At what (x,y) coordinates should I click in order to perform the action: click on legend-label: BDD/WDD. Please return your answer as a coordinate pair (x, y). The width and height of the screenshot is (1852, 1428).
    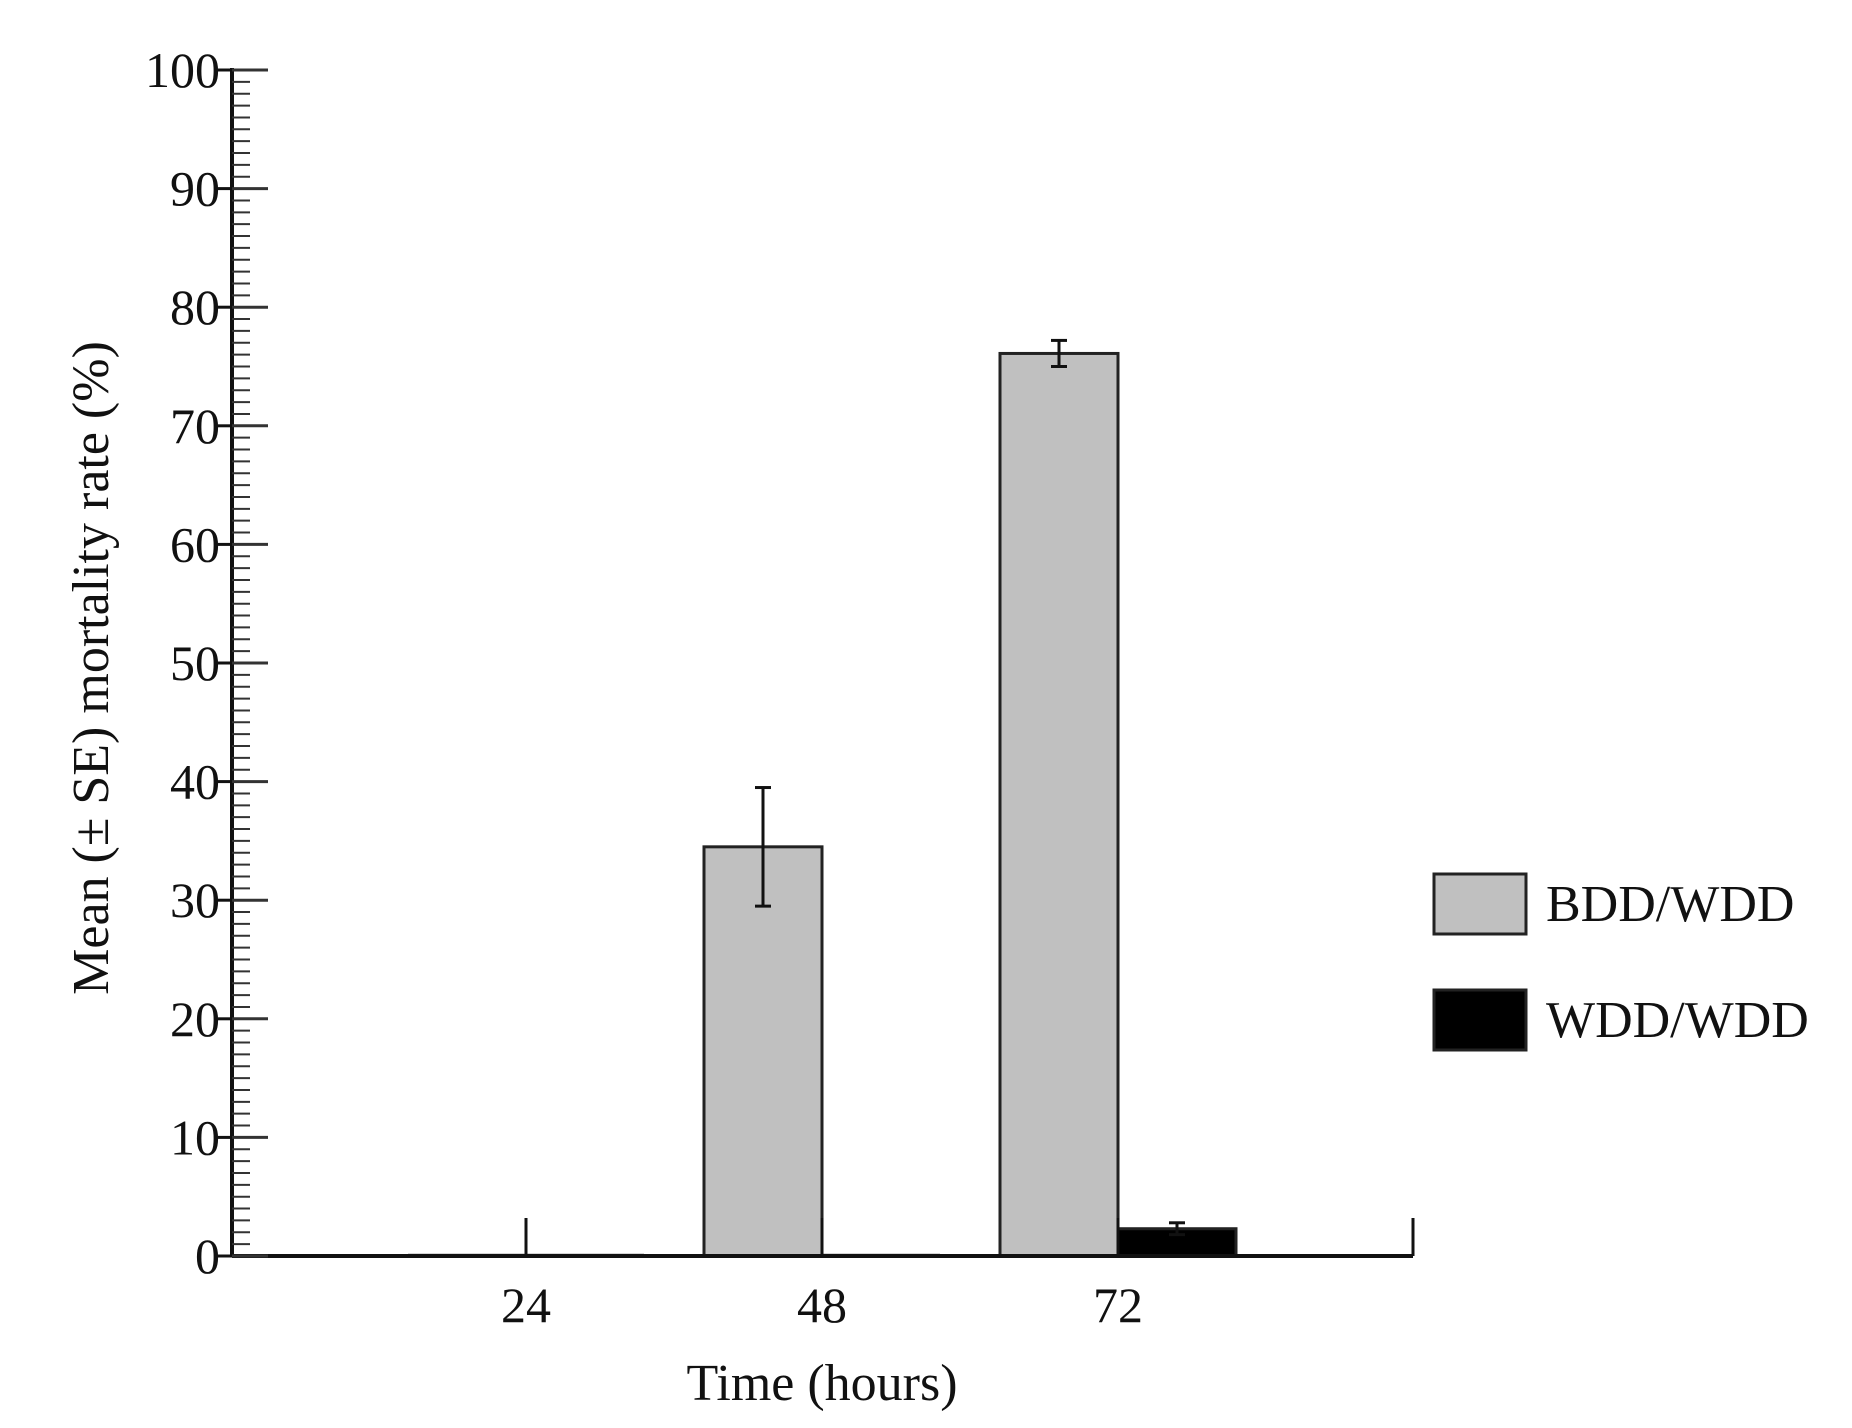
    Looking at the image, I should click on (1670, 904).